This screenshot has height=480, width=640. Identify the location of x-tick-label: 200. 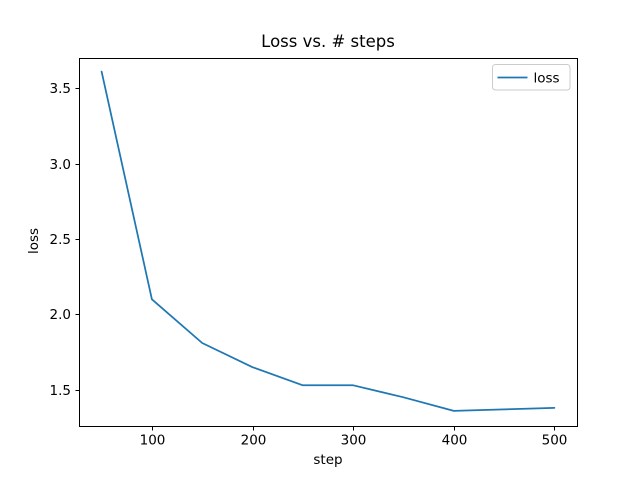
(254, 441).